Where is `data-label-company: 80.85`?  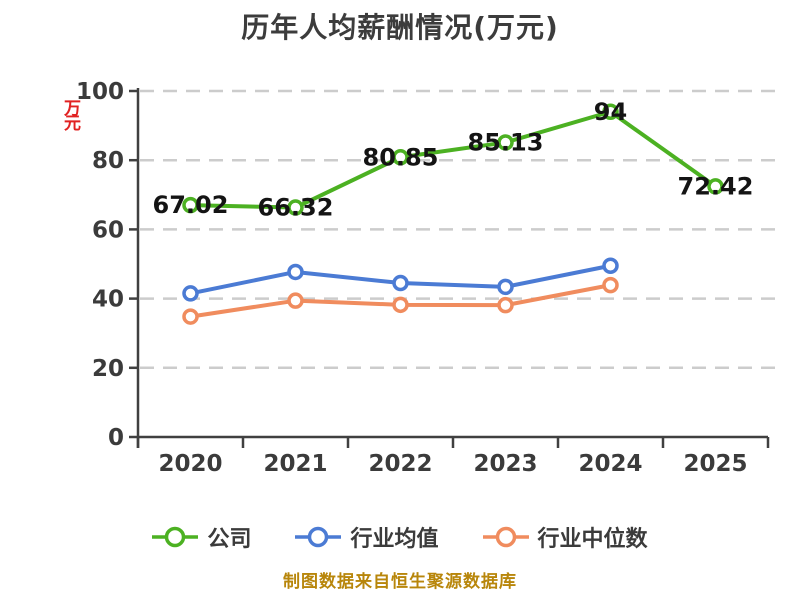
data-label-company: 80.85 is located at coordinates (401, 157).